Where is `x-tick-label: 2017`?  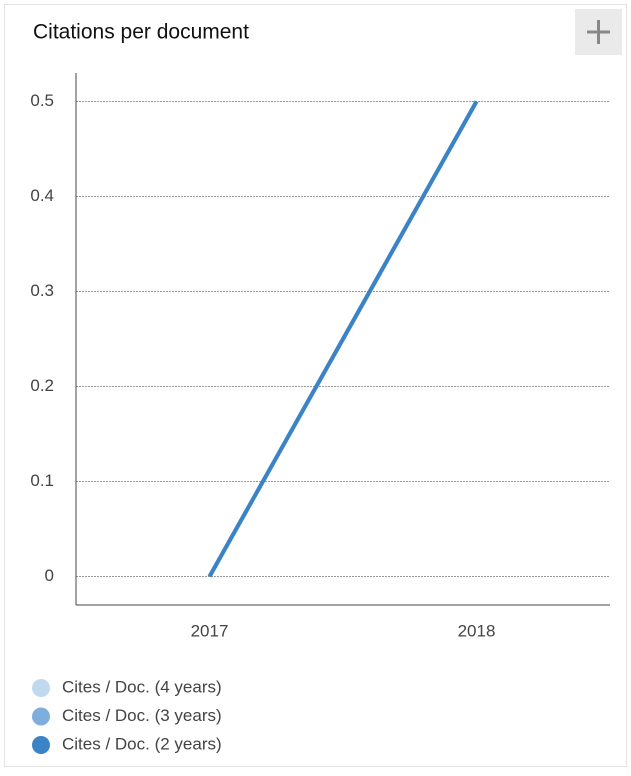 x-tick-label: 2017 is located at coordinates (210, 630).